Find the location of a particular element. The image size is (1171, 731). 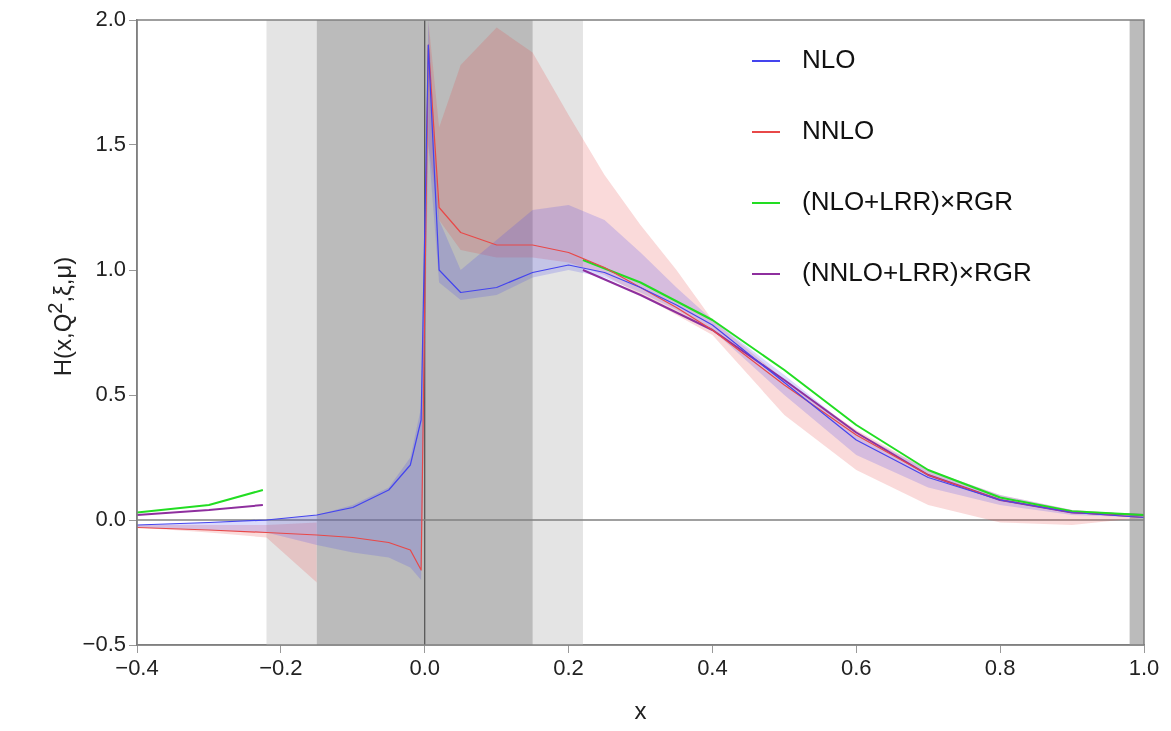

y-tick-label: 0.0 is located at coordinates (110, 519).